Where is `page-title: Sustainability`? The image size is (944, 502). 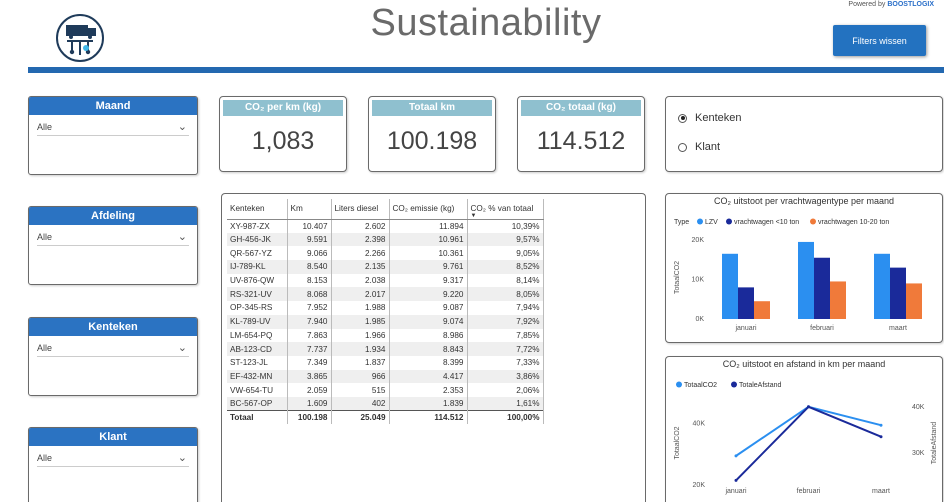 page-title: Sustainability is located at coordinates (486, 23).